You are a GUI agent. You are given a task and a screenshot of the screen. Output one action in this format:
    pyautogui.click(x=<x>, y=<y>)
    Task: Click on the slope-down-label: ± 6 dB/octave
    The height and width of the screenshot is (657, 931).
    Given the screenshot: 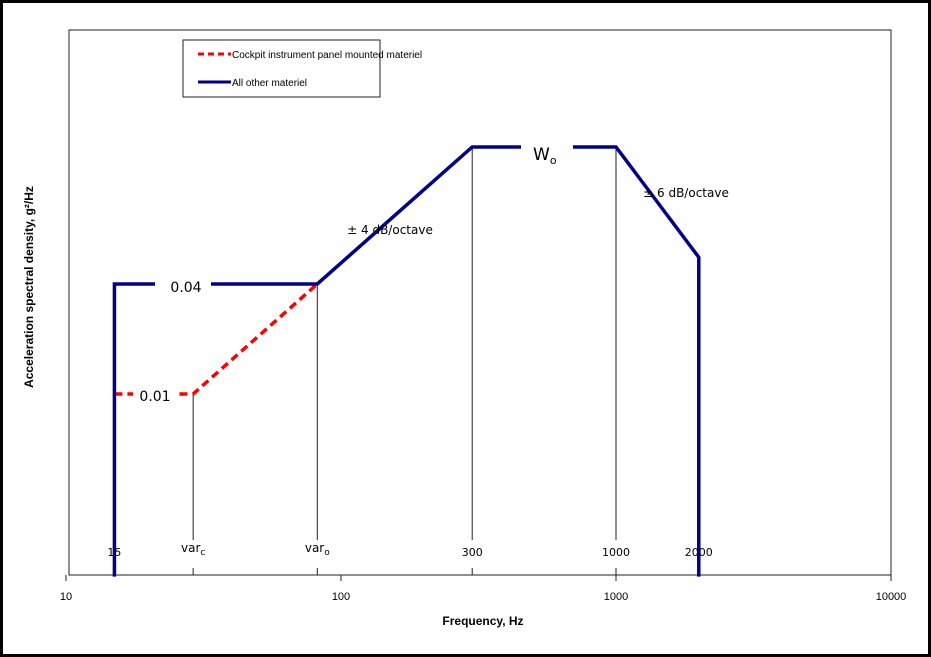 What is the action you would take?
    pyautogui.click(x=686, y=193)
    